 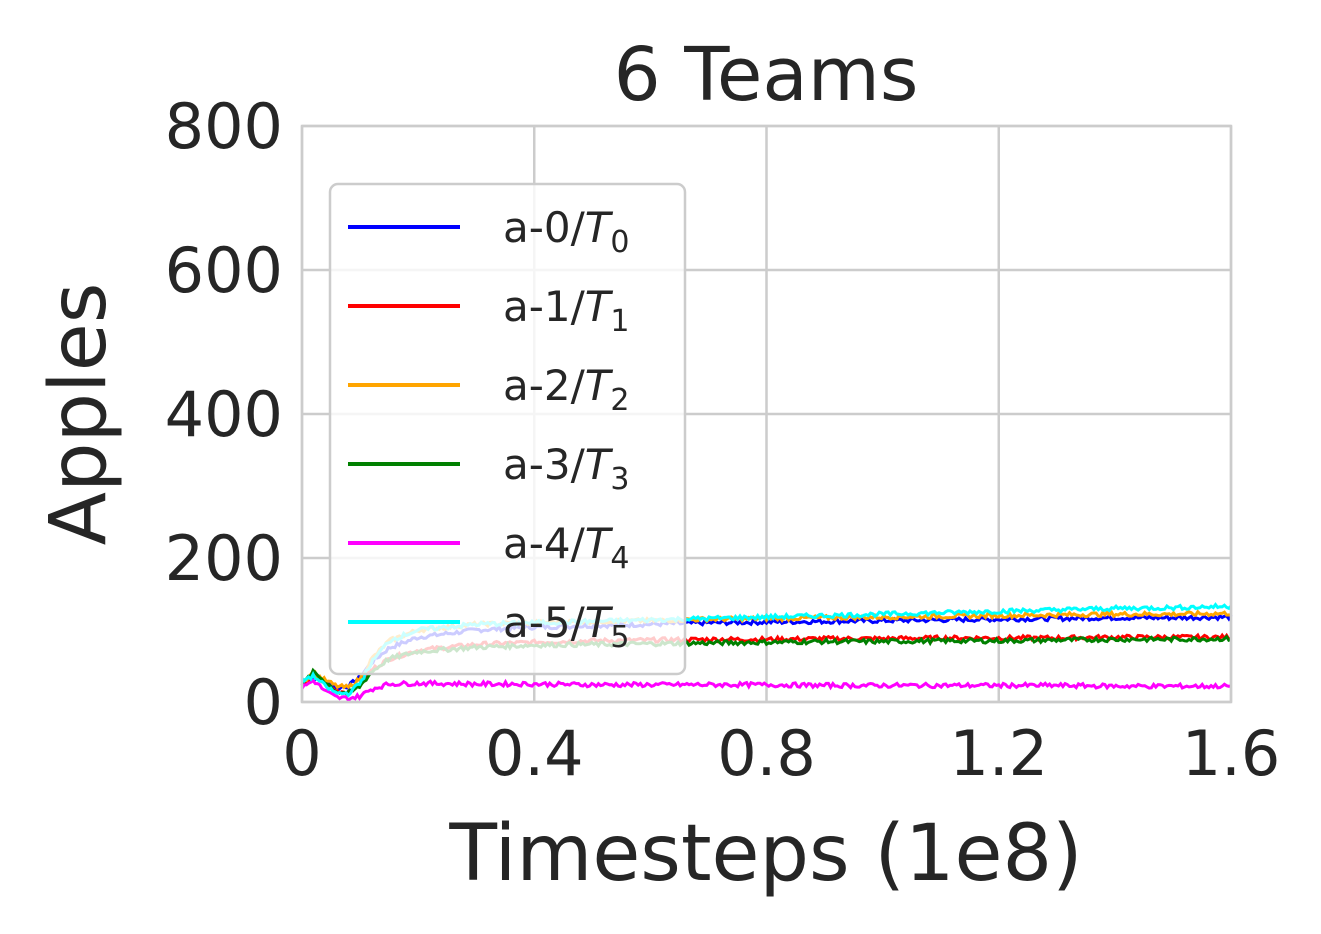 I want to click on legend-label: a-2/T2, so click(x=566, y=389).